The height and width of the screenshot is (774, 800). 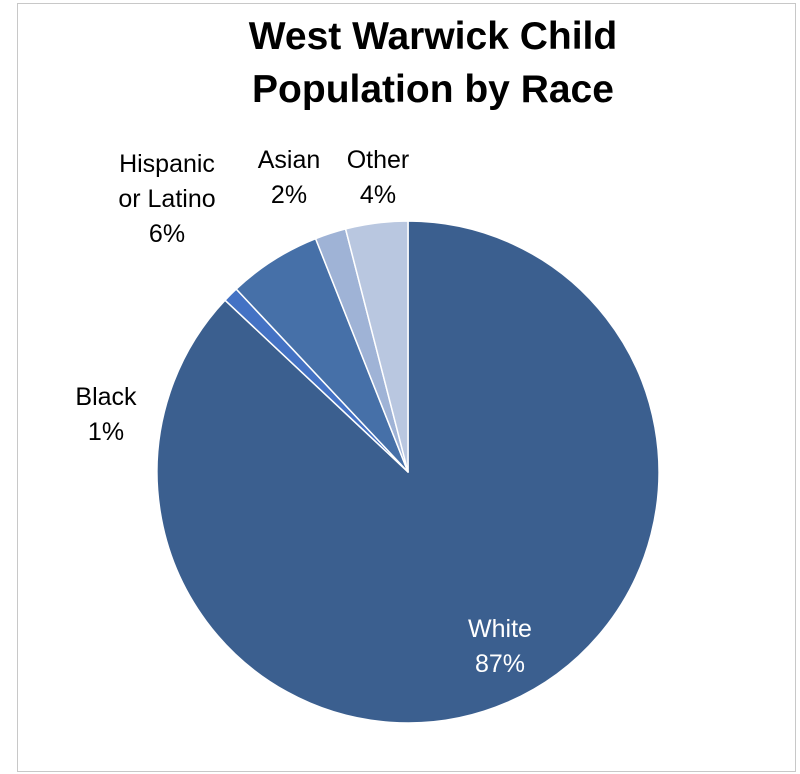 I want to click on label-black-pct: 1%, so click(x=106, y=432).